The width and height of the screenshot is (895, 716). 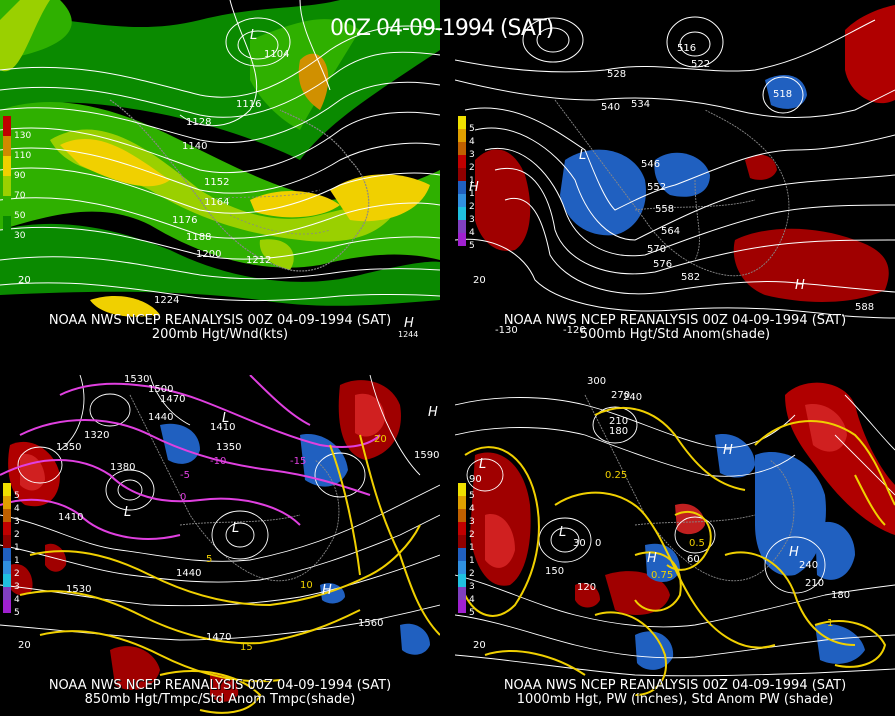 What do you see at coordinates (217, 202) in the screenshot?
I see `contour-label: 1164` at bounding box center [217, 202].